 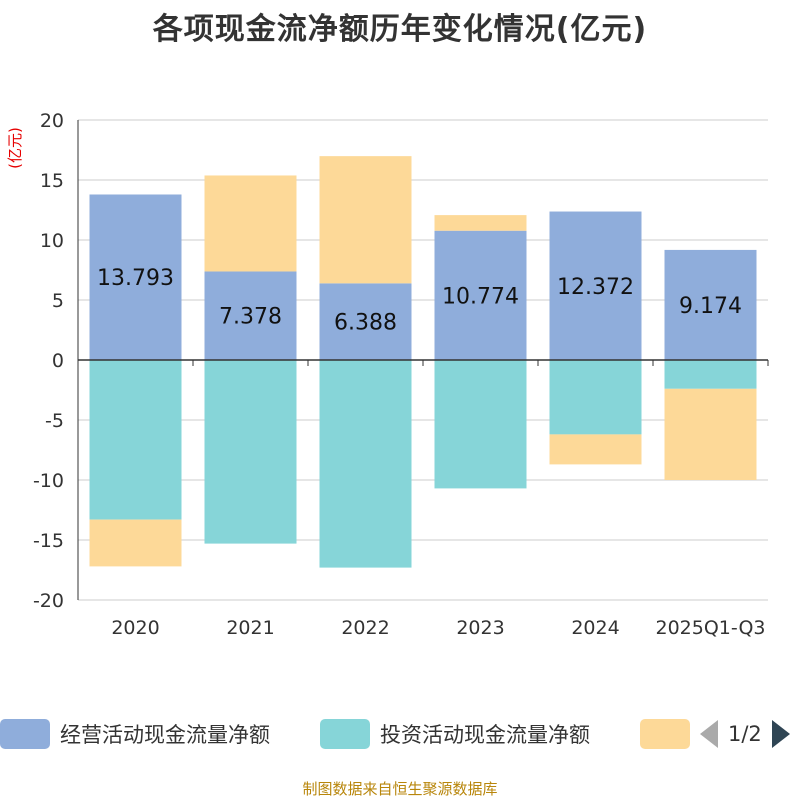 I want to click on x-tick-label: 2025Q1-Q3, so click(x=711, y=628).